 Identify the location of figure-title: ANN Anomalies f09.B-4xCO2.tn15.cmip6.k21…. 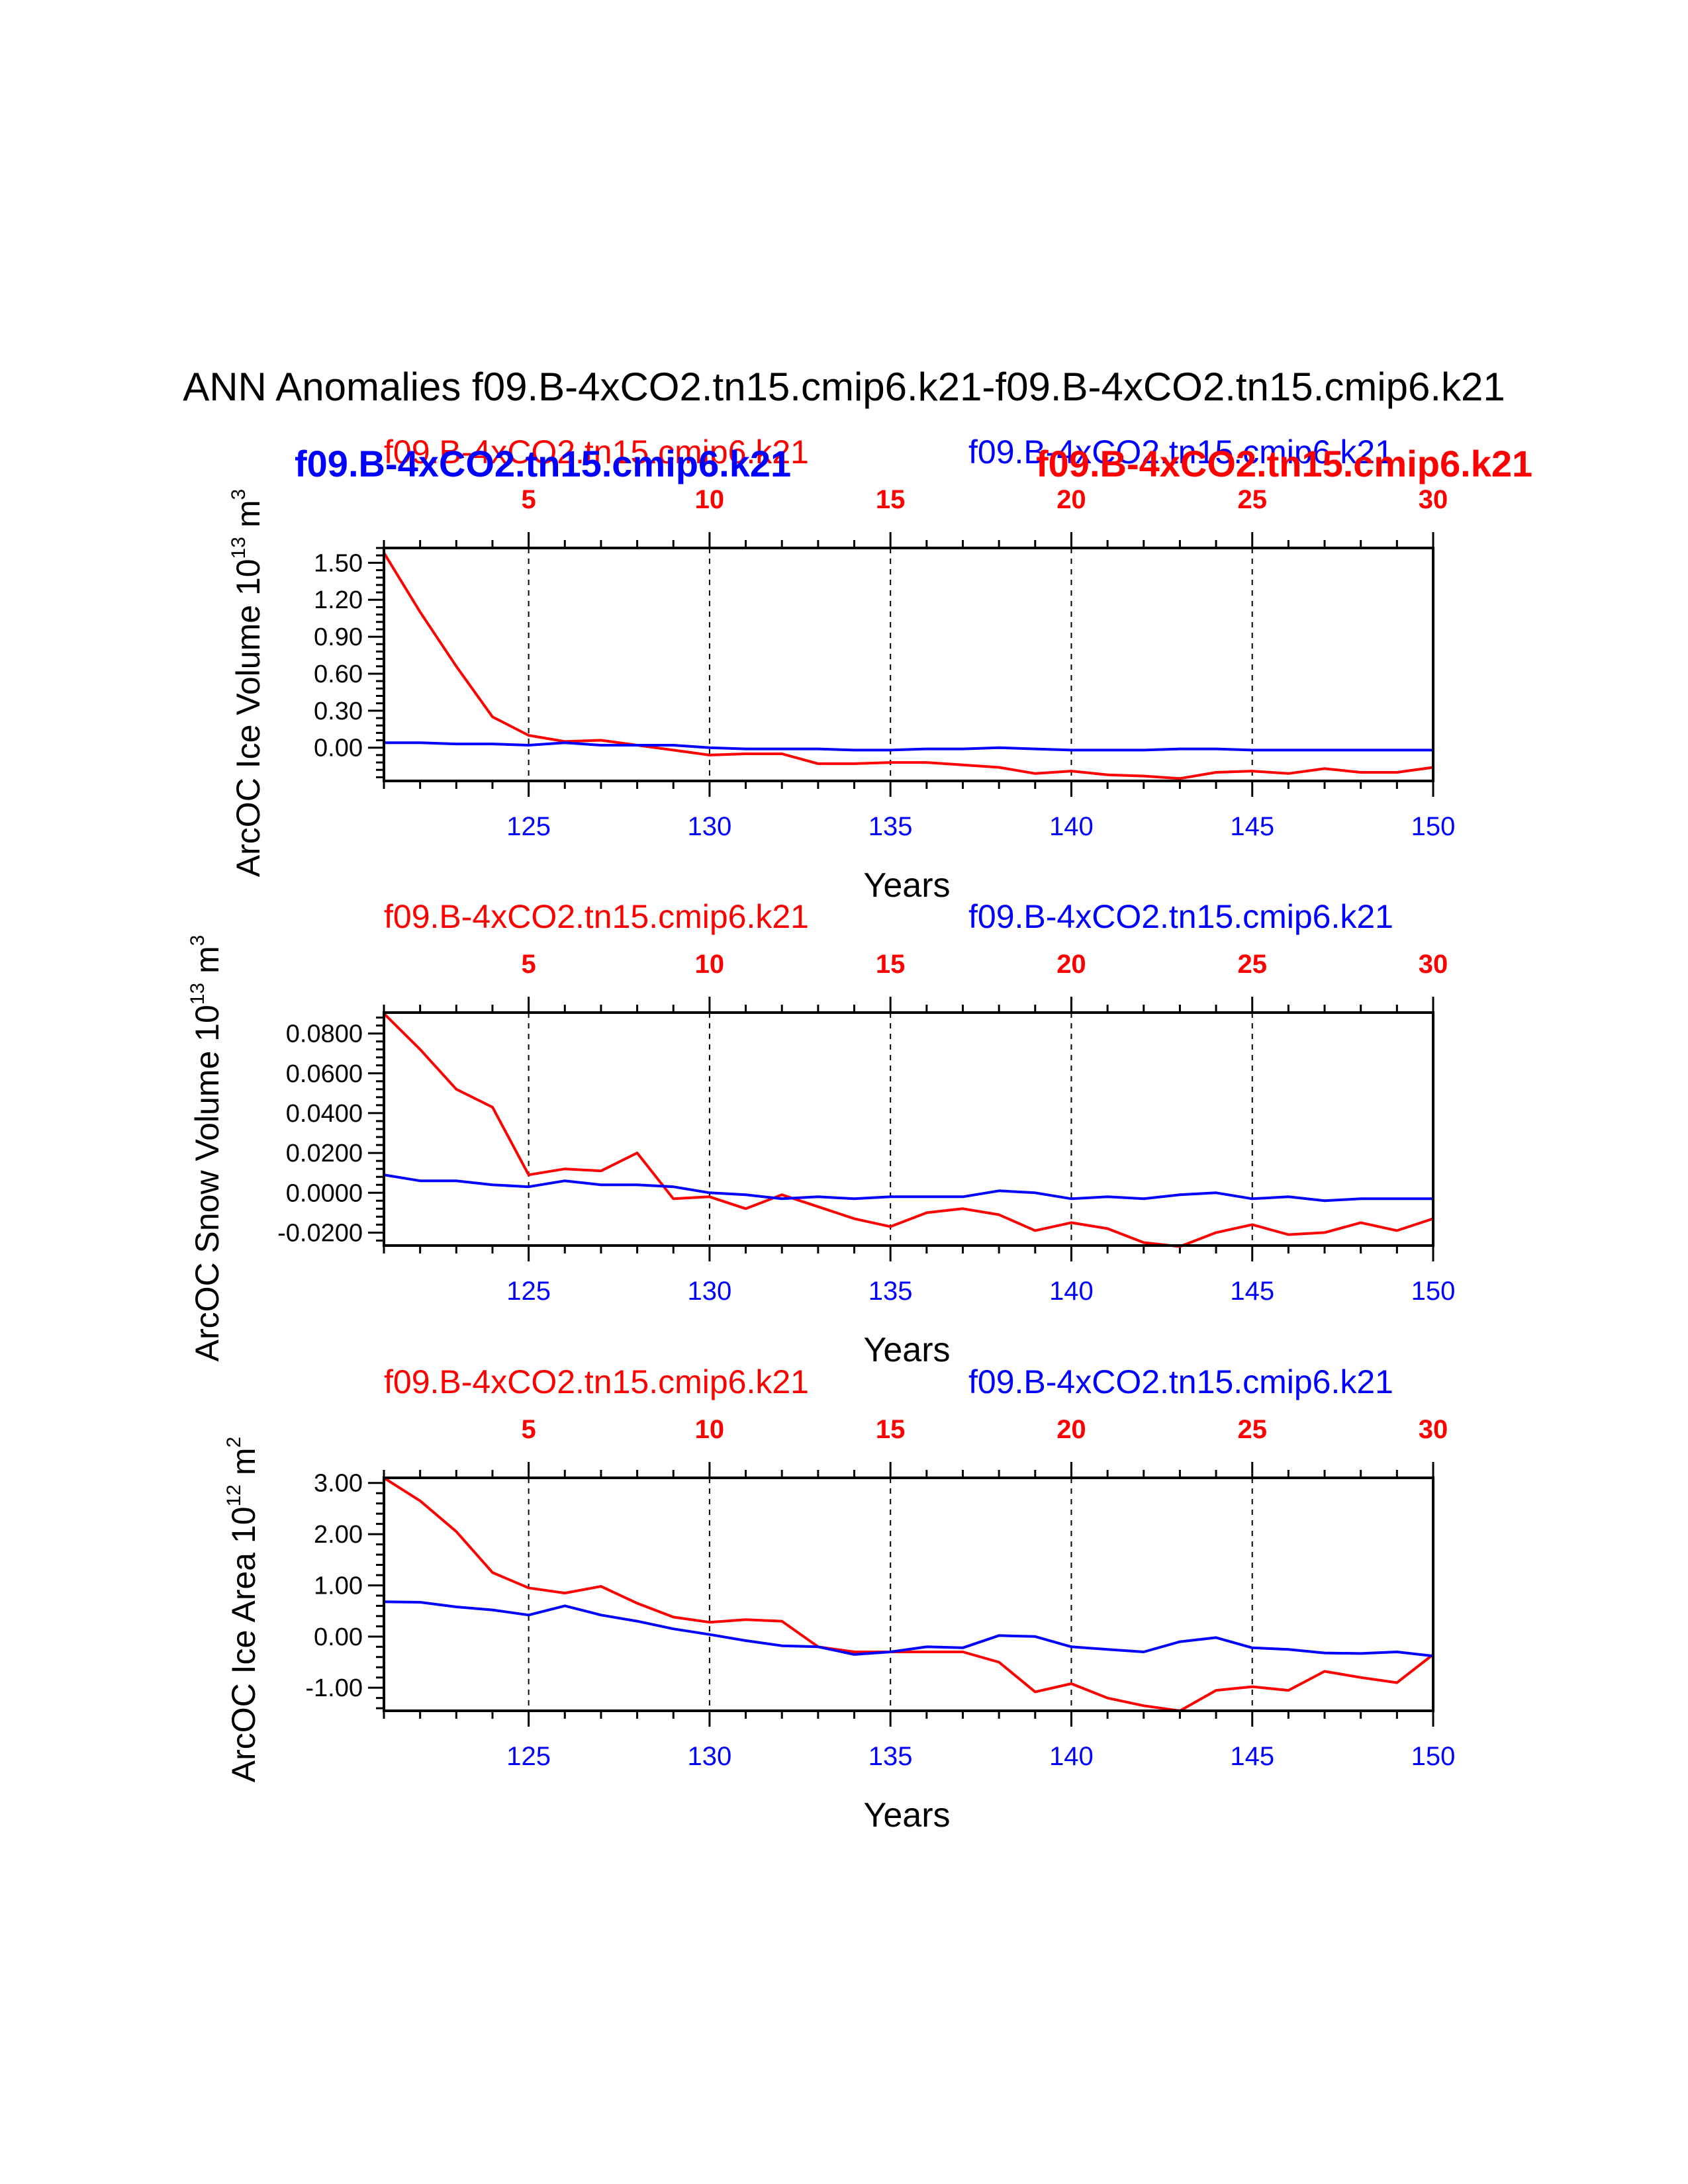
(844, 387).